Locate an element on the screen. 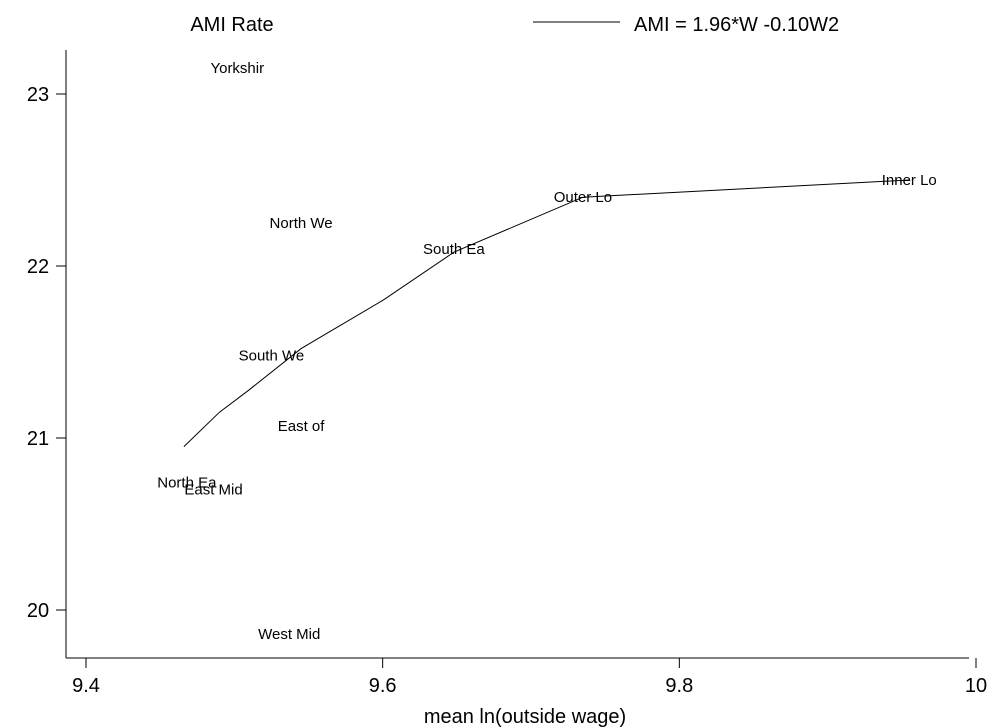 This screenshot has height=727, width=997. y-tick-label: 22 is located at coordinates (38, 267).